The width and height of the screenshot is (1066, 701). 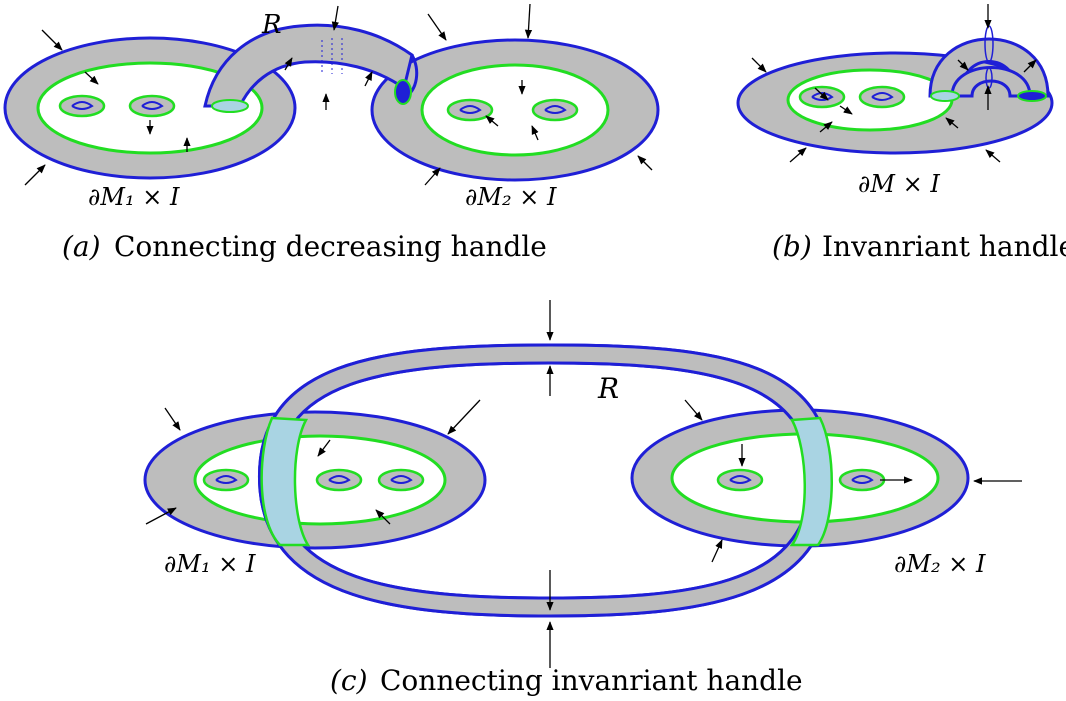 I want to click on panel-b: ∂M × I (b) Invanriant handle, so click(x=901, y=133).